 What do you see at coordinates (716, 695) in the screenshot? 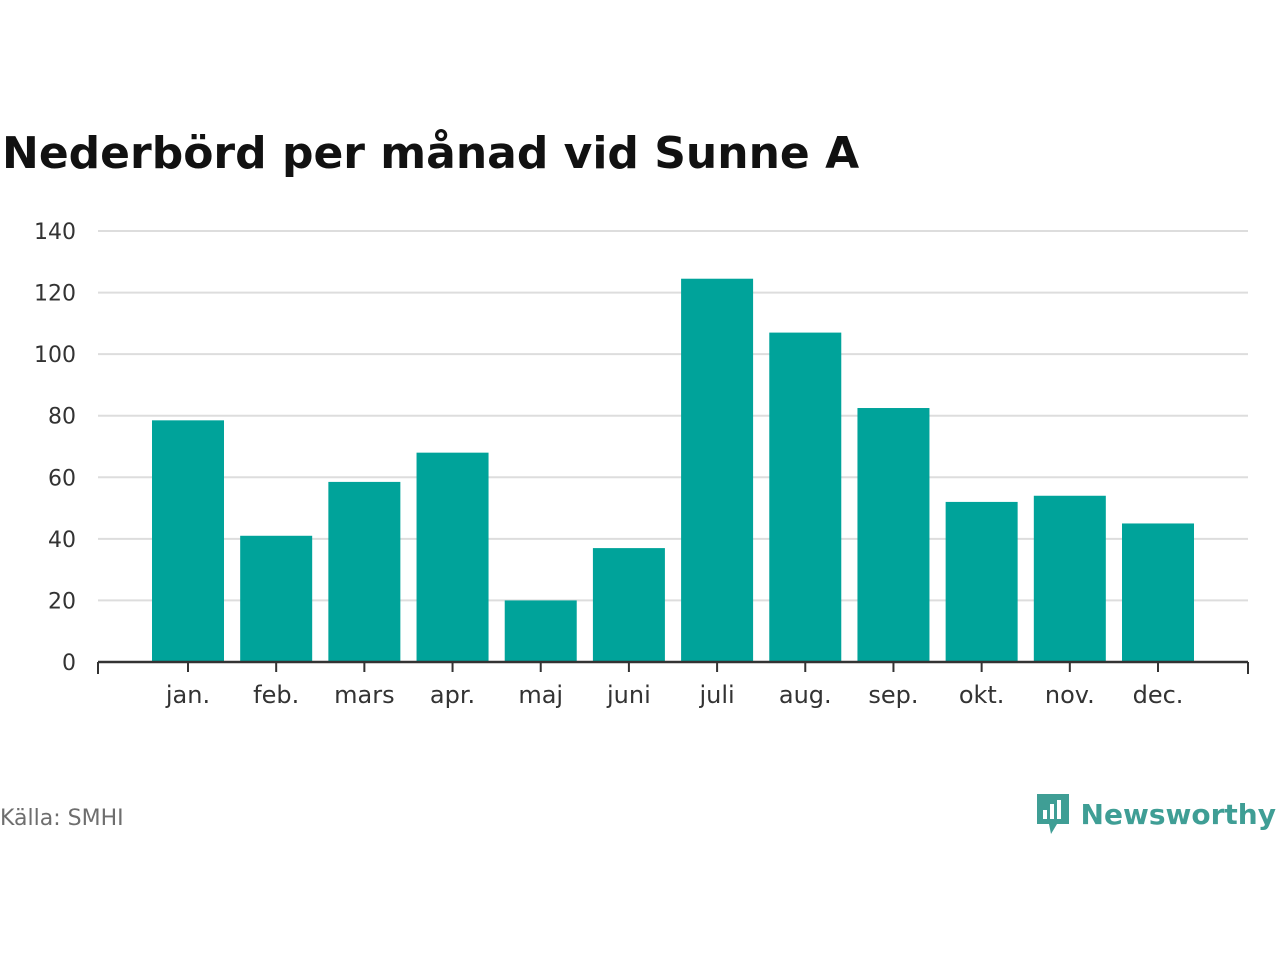
I see `x-tick-label: juli` at bounding box center [716, 695].